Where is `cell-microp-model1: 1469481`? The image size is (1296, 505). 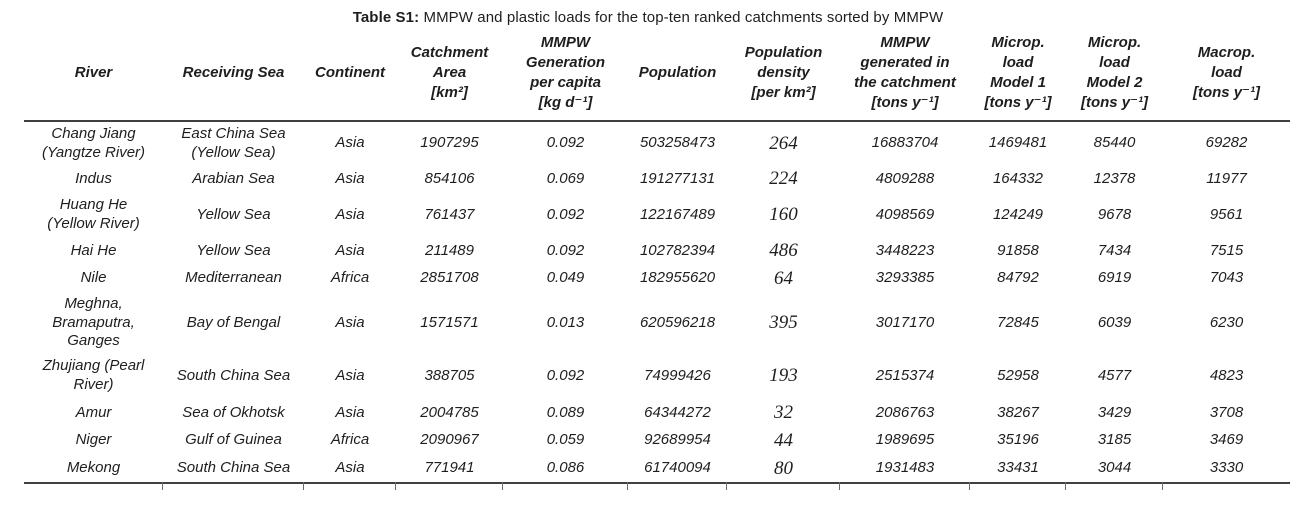
cell-microp-model1: 1469481 is located at coordinates (1018, 143).